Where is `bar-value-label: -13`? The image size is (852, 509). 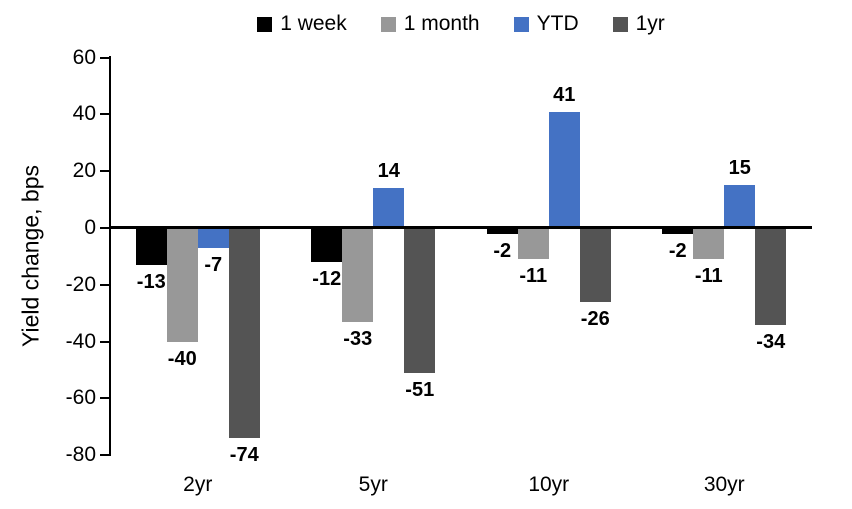 bar-value-label: -13 is located at coordinates (151, 281).